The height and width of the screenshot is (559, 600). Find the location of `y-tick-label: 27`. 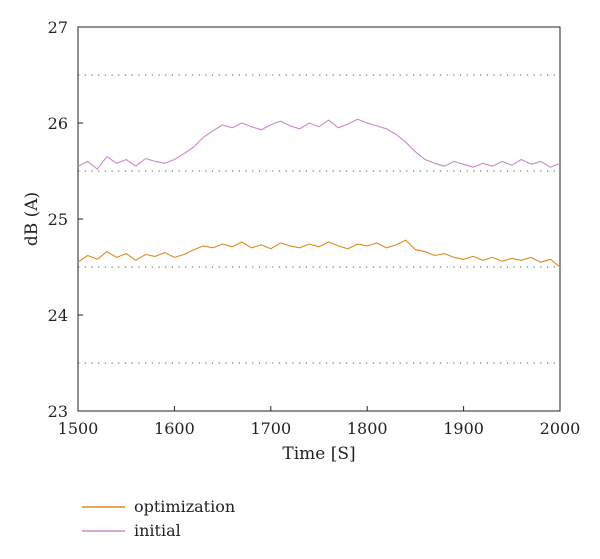

y-tick-label: 27 is located at coordinates (58, 27).